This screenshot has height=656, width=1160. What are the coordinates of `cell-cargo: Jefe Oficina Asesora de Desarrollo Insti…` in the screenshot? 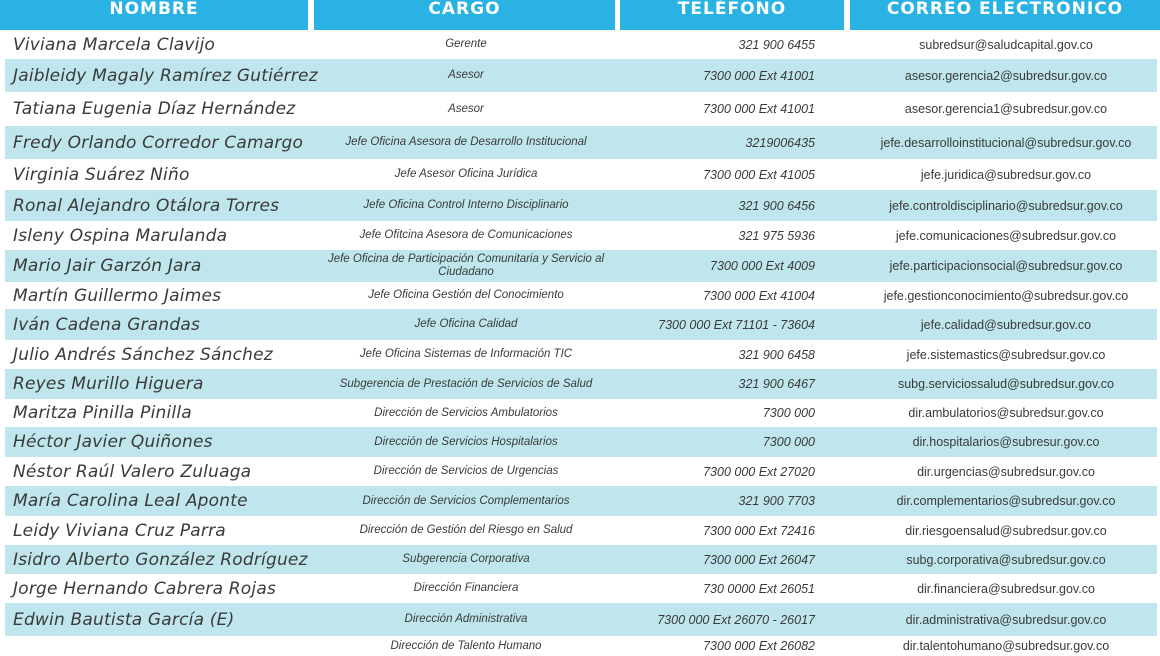 It's located at (466, 142).